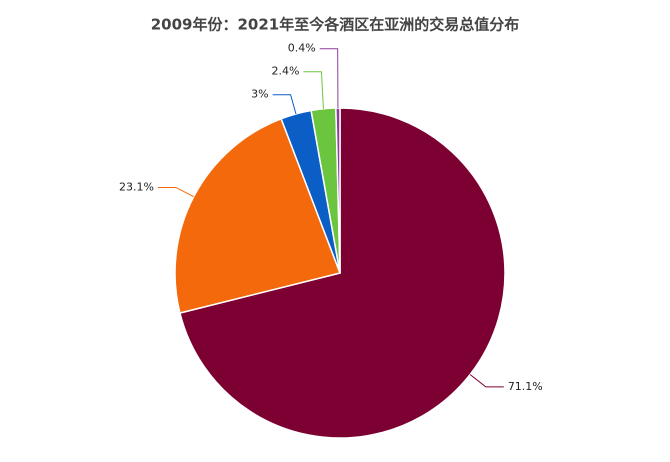 The image size is (670, 462). What do you see at coordinates (285, 71) in the screenshot?
I see `data-label: 2.4%` at bounding box center [285, 71].